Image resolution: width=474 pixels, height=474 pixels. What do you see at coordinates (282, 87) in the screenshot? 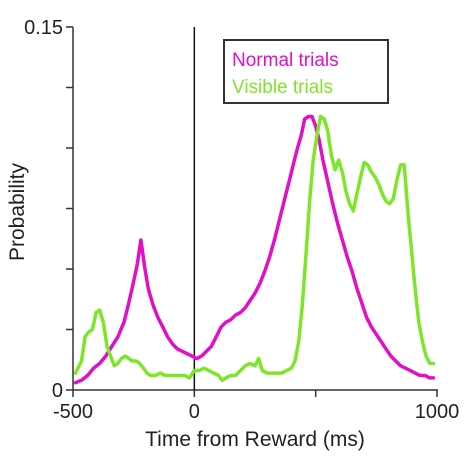
I see `legend-entry-visible-trials: Visible trials` at bounding box center [282, 87].